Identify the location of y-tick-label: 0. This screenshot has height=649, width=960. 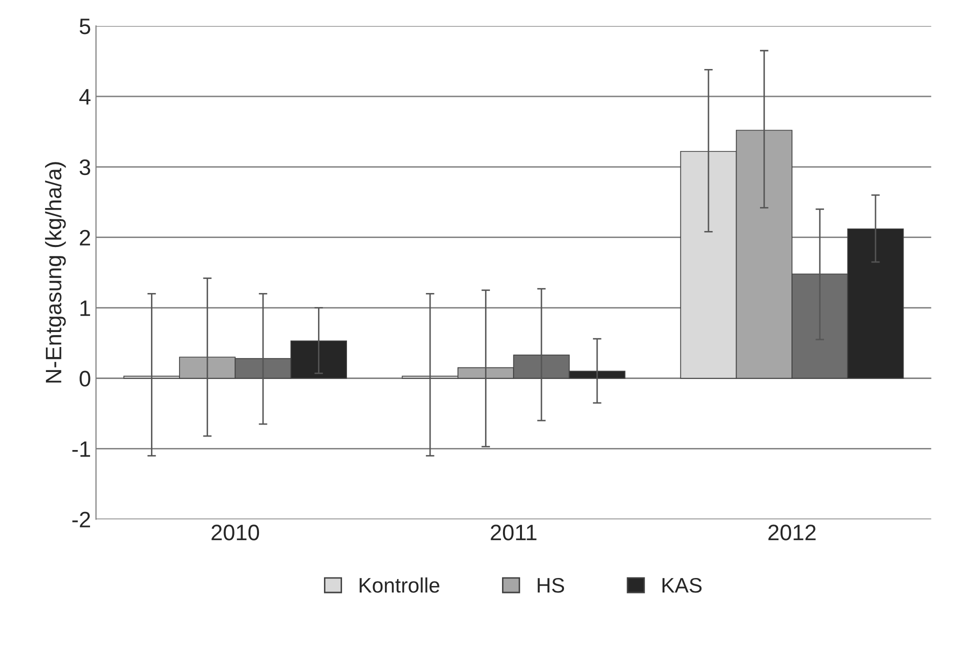
(85, 378).